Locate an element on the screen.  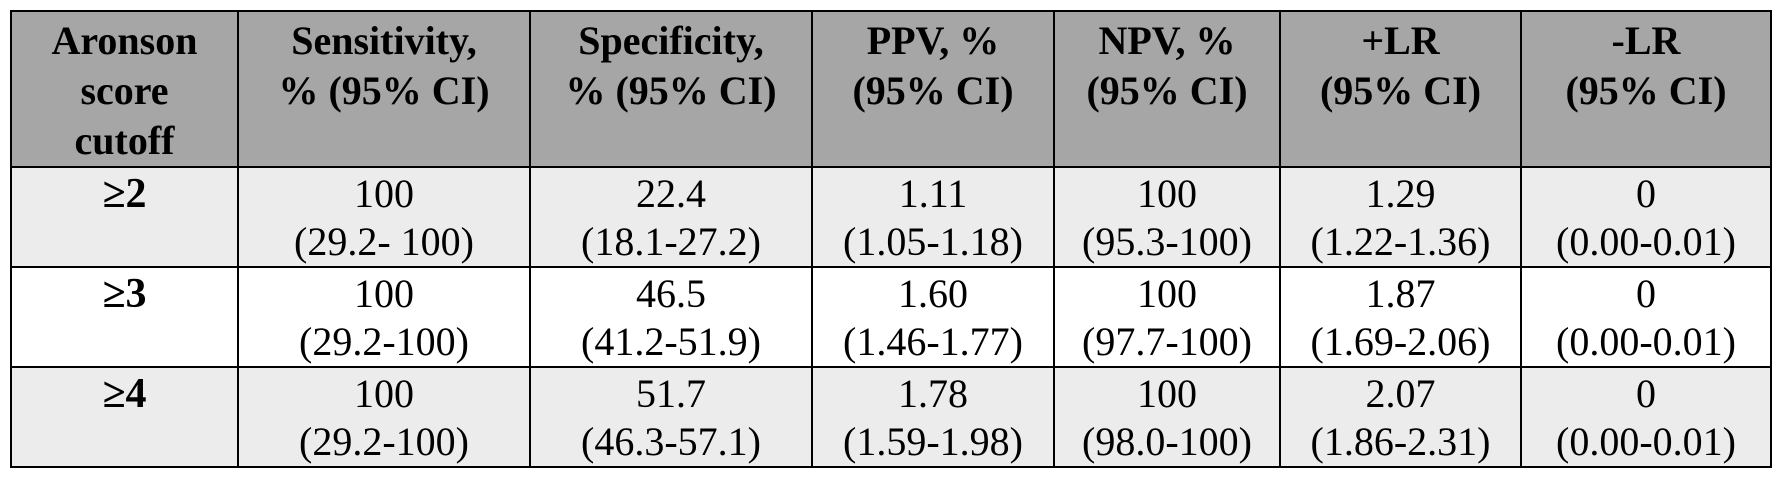
positive-lr-cell: 2.07 (1.86-2.31) is located at coordinates (1400, 417).